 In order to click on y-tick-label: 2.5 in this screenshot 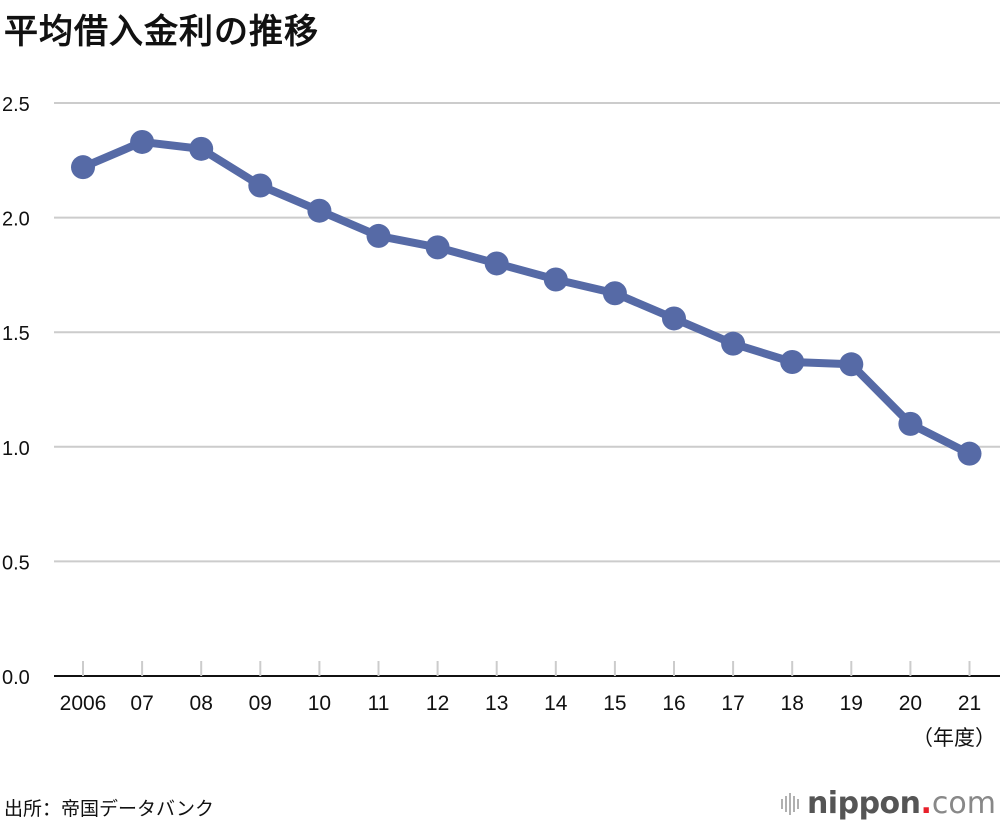, I will do `click(16, 105)`.